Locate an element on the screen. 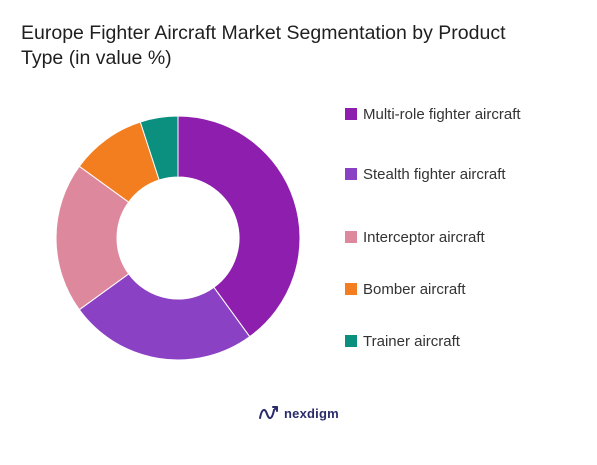  legend-label-multi-role: Multi-role fighter aircraft is located at coordinates (442, 114).